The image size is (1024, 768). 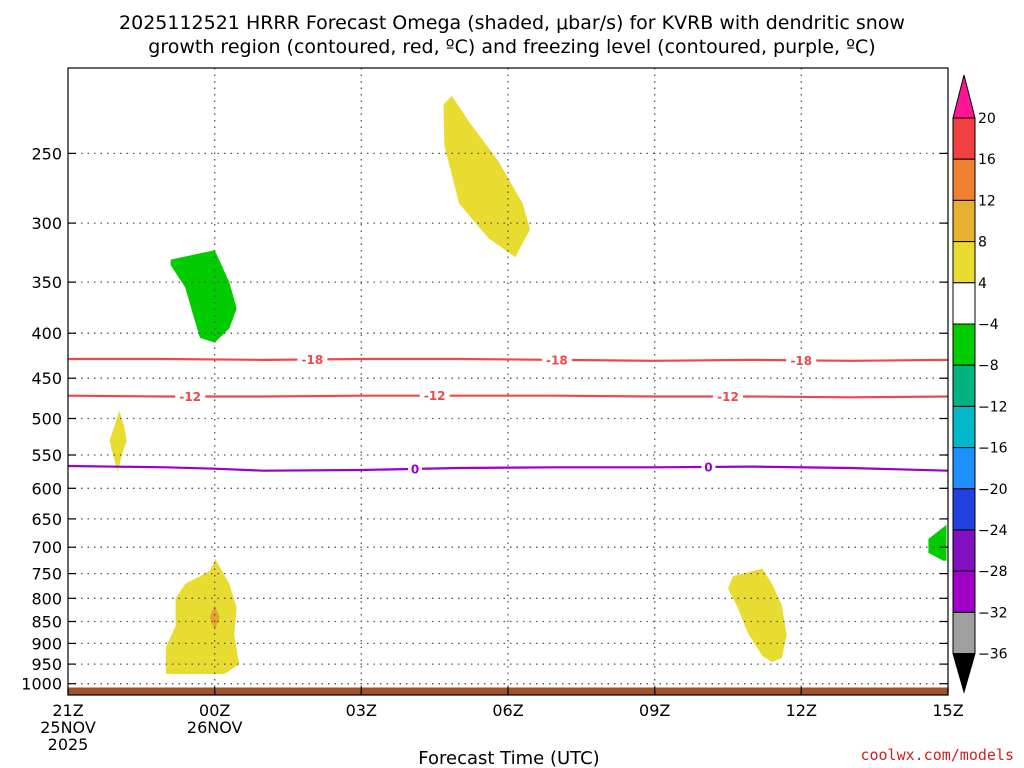 I want to click on colorbar-label: −16, so click(x=993, y=449).